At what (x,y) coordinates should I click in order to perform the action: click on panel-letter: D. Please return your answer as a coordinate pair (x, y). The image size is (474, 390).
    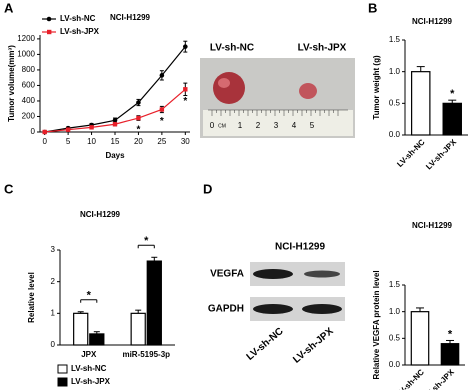
    Looking at the image, I should click on (207, 188).